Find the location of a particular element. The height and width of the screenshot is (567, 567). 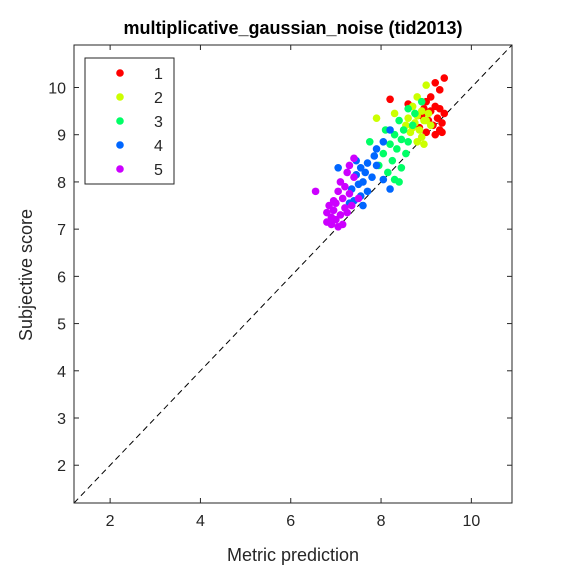

y-tick-label: 2 is located at coordinates (61, 466).